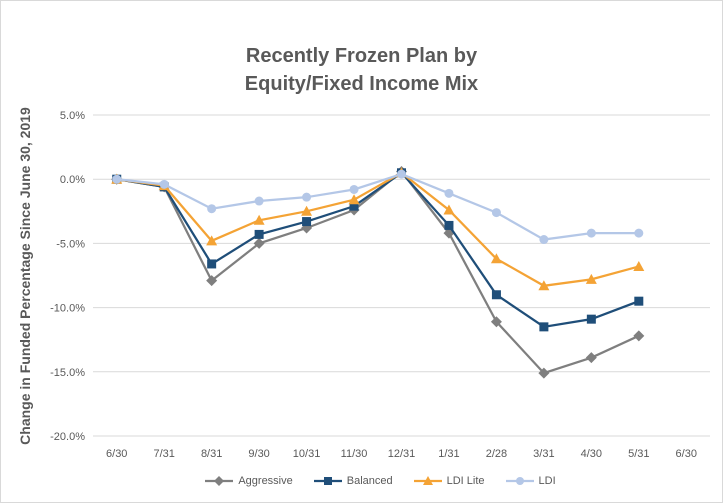  I want to click on y-tick-label: 5.0%, so click(72, 116).